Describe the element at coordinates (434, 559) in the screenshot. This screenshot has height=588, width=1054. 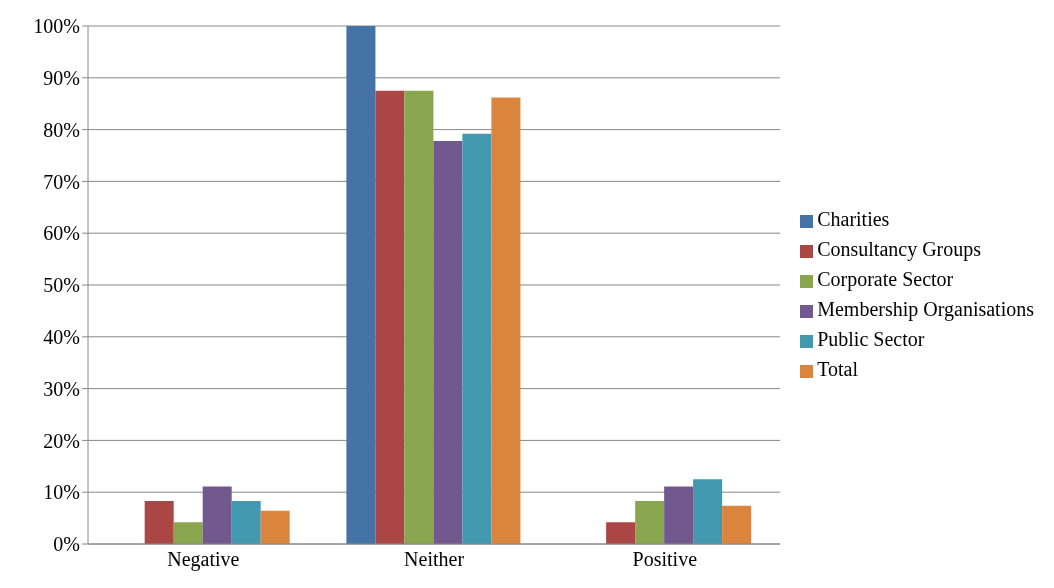
I see `x-tick-label: Neither` at that location.